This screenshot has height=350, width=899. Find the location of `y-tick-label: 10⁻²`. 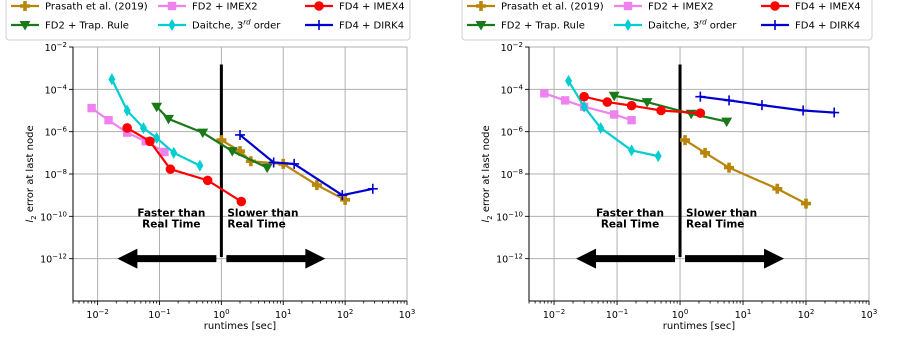

y-tick-label: 10⁻² is located at coordinates (56, 47).